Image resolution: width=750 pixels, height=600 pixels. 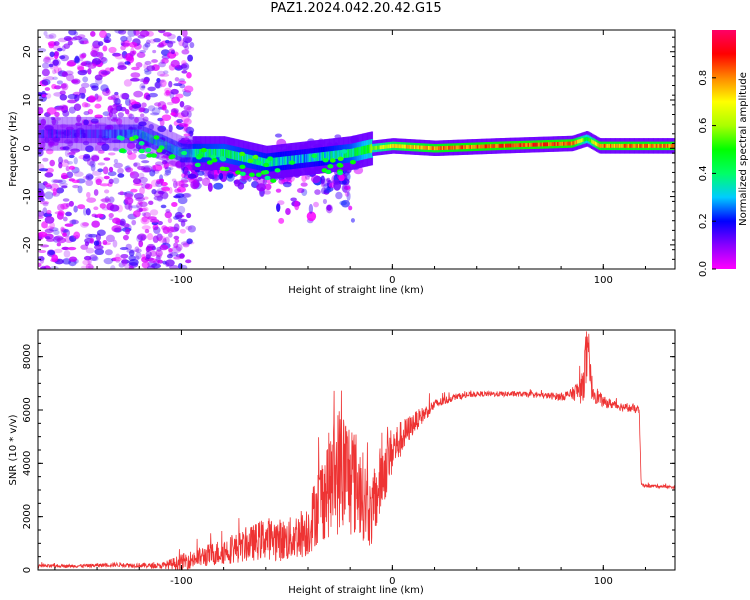 I want to click on snr-ytick-label: 0, so click(x=27, y=570).